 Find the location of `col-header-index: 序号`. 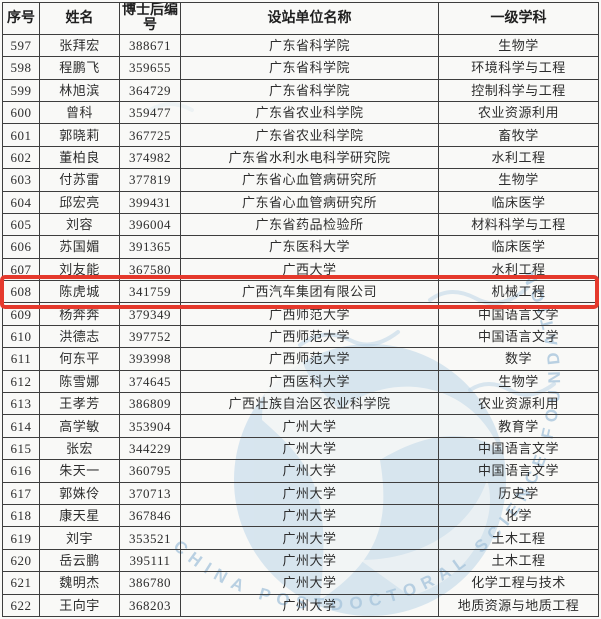

col-header-index: 序号 is located at coordinates (21, 18).